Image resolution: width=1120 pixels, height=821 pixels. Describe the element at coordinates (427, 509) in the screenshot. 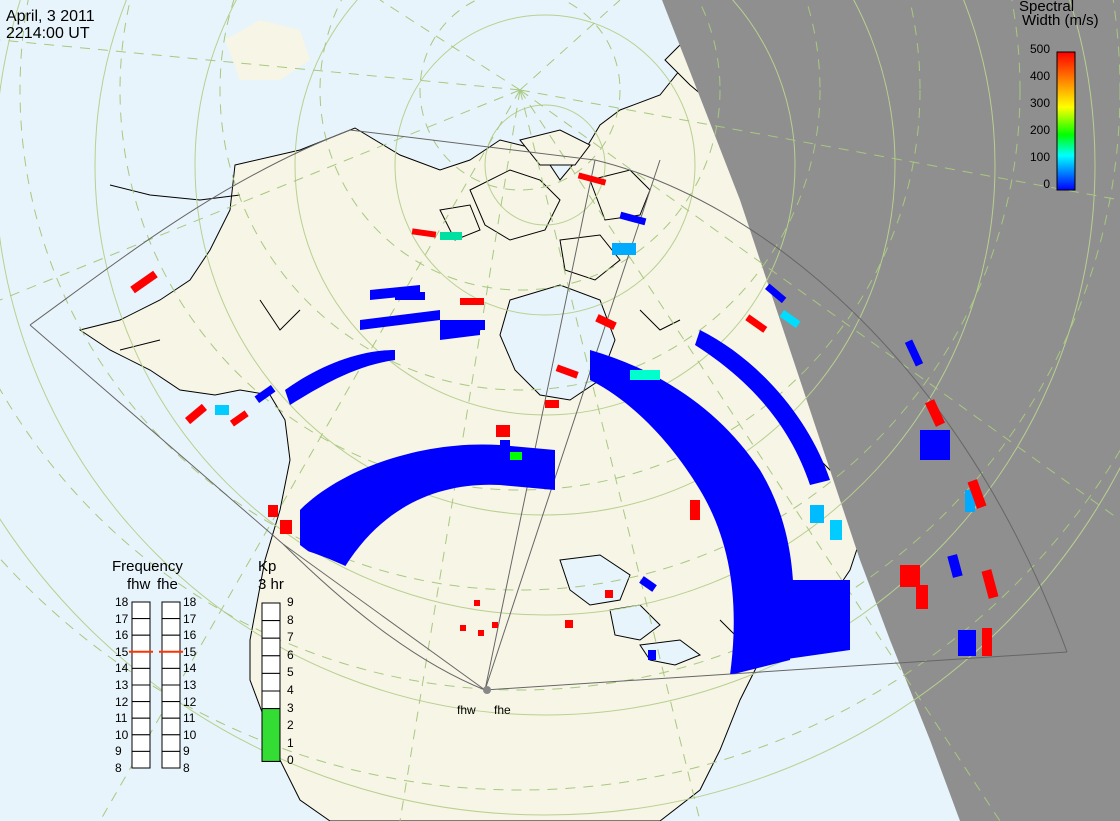

I see `fhw-scatter-band` at that location.